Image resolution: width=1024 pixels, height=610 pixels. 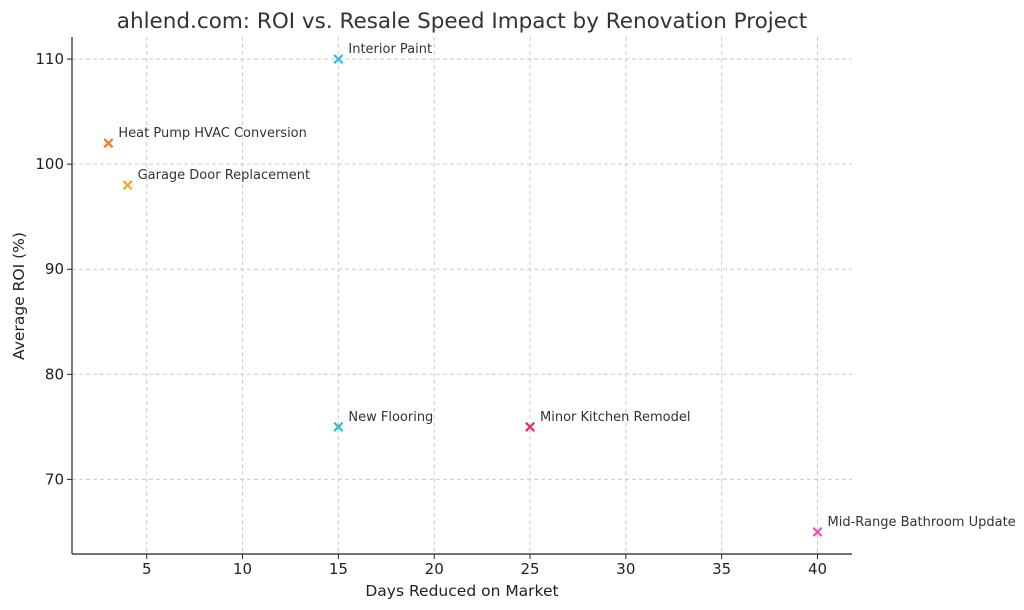 What do you see at coordinates (54, 269) in the screenshot?
I see `y-tick-label: 90` at bounding box center [54, 269].